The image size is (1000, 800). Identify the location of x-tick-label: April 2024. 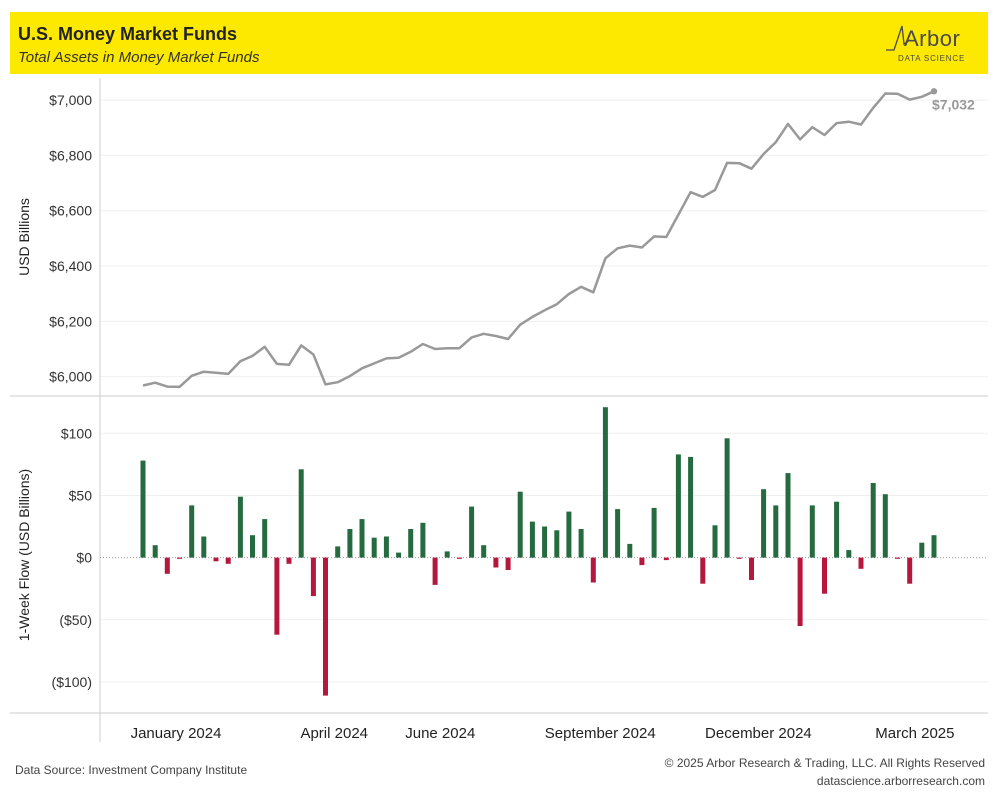
(334, 733).